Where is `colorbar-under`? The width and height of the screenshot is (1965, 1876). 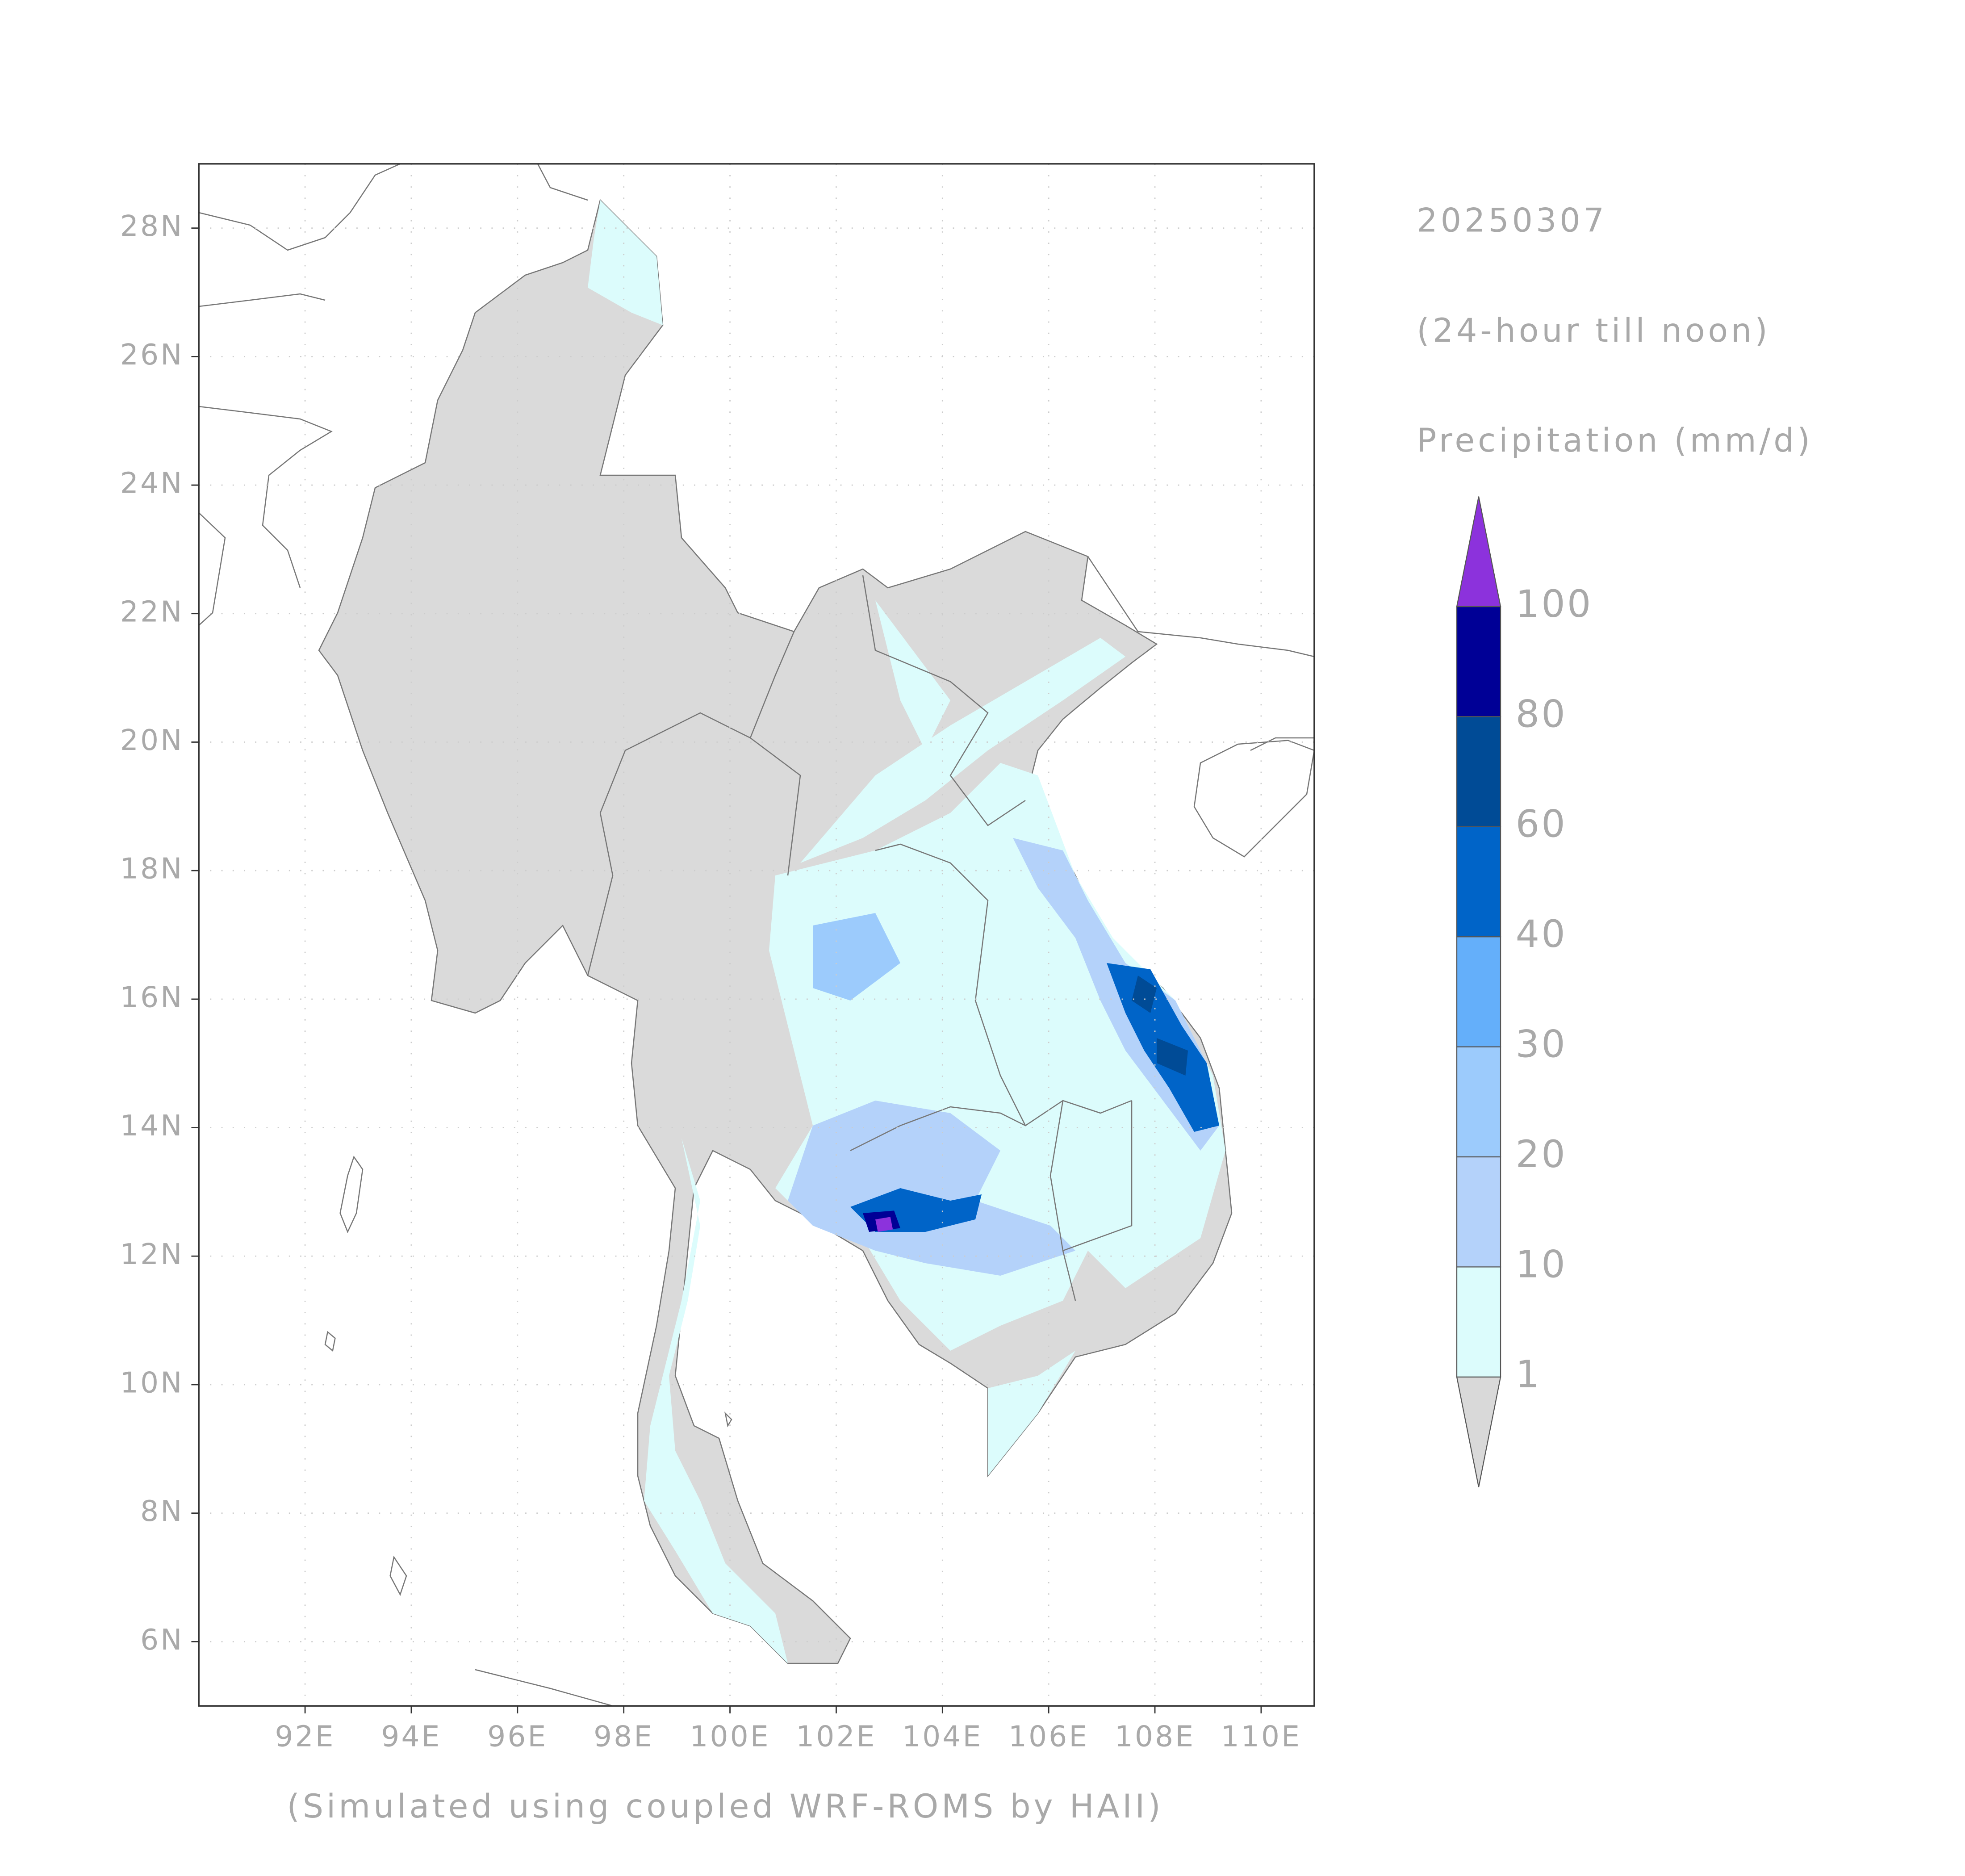
colorbar-under is located at coordinates (1478, 1431).